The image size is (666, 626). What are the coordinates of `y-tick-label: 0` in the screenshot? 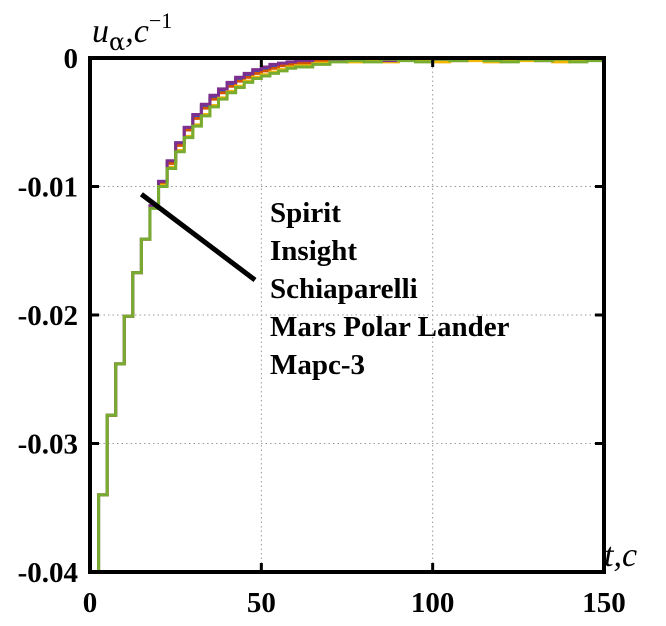 It's located at (71, 59).